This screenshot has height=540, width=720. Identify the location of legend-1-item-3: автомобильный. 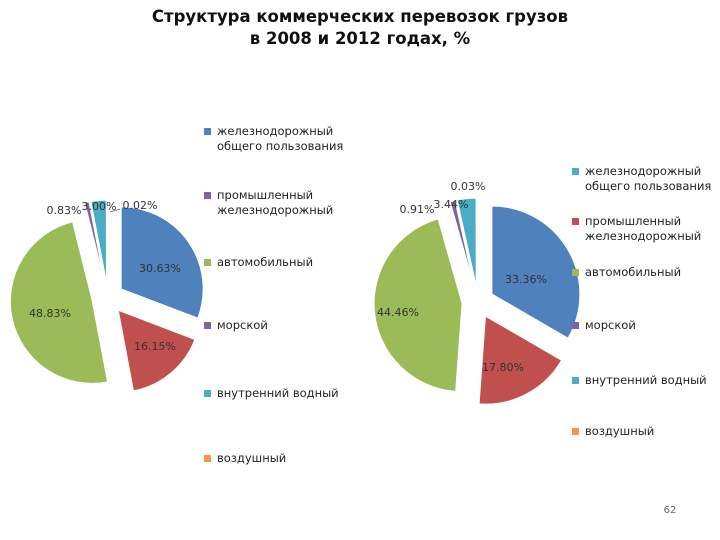
(258, 262).